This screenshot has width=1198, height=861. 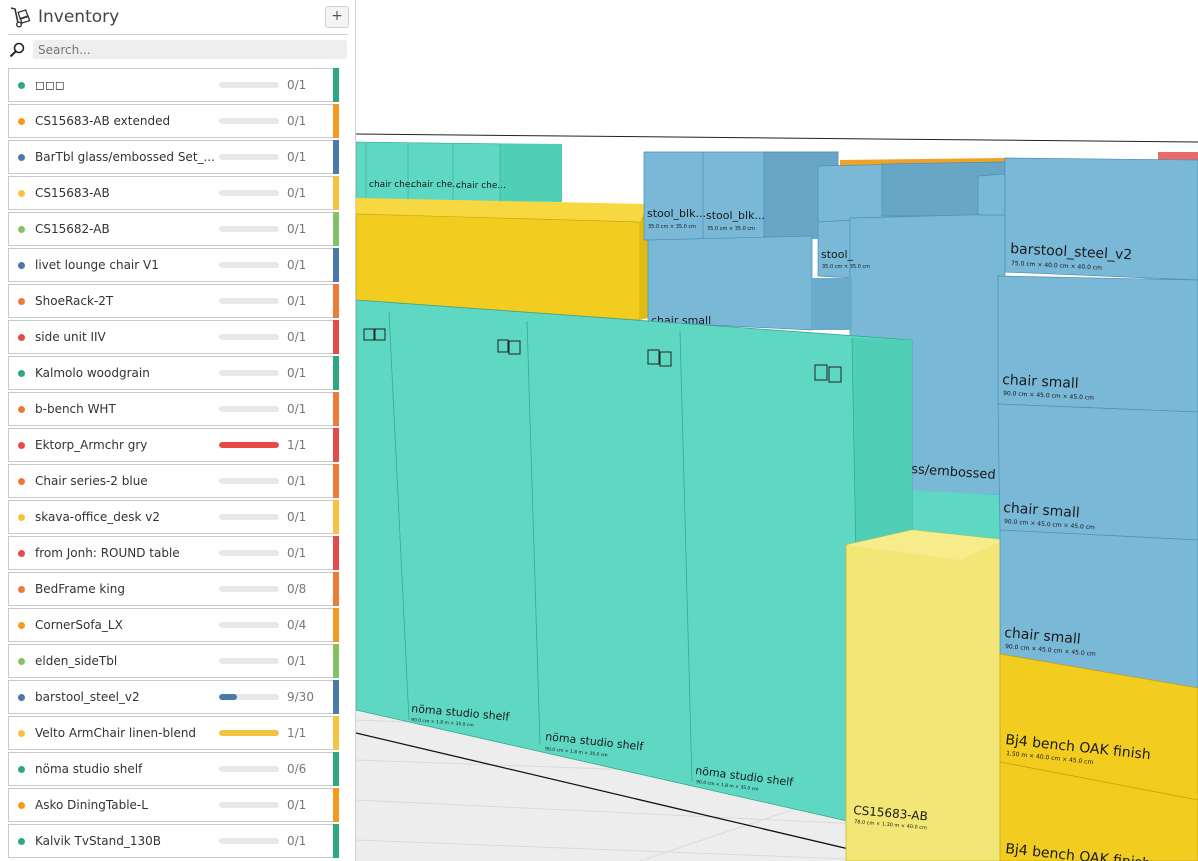 I want to click on header-divider, so click(x=178, y=34).